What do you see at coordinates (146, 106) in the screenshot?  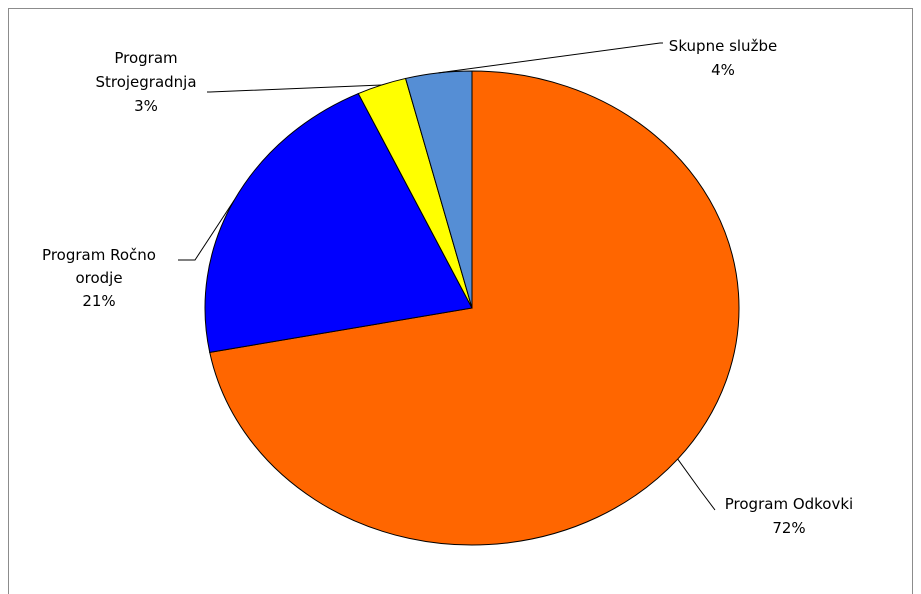 I see `slice-label-percent: 3%` at bounding box center [146, 106].